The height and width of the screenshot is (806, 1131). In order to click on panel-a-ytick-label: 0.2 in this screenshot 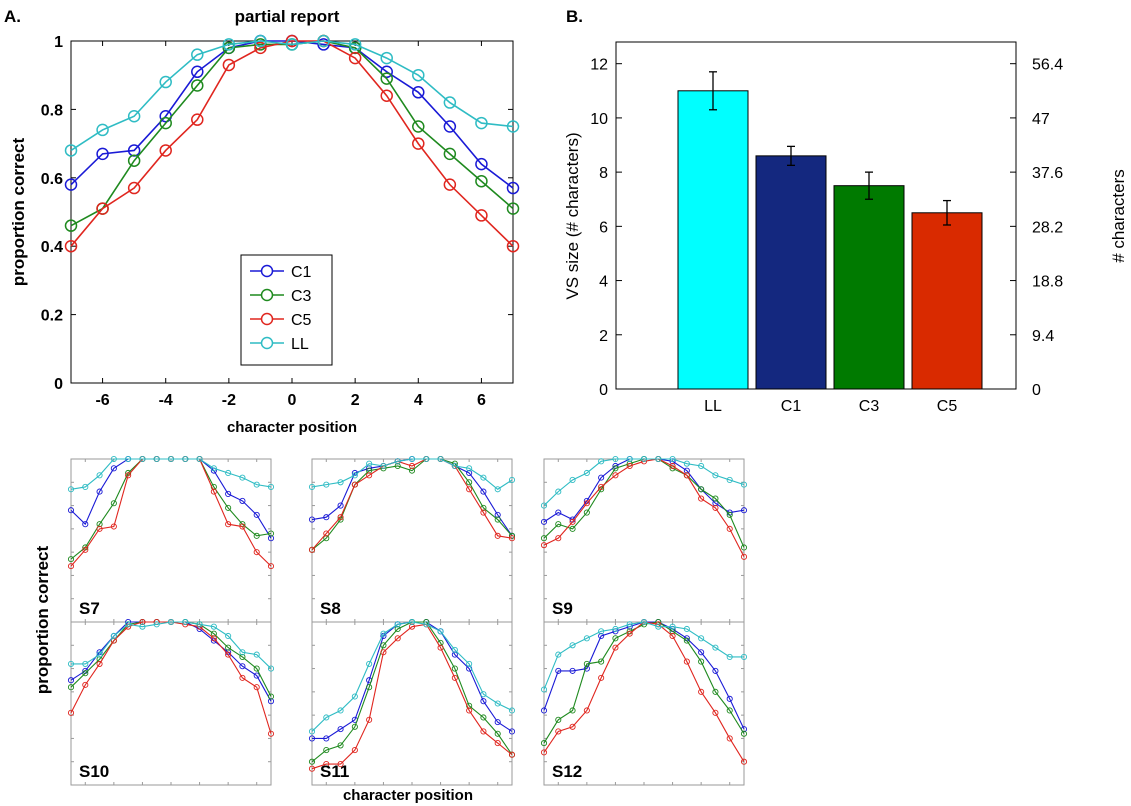, I will do `click(52, 316)`.